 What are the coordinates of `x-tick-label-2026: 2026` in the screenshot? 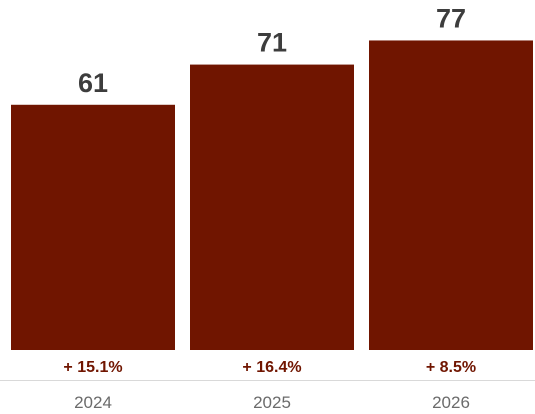 It's located at (451, 402).